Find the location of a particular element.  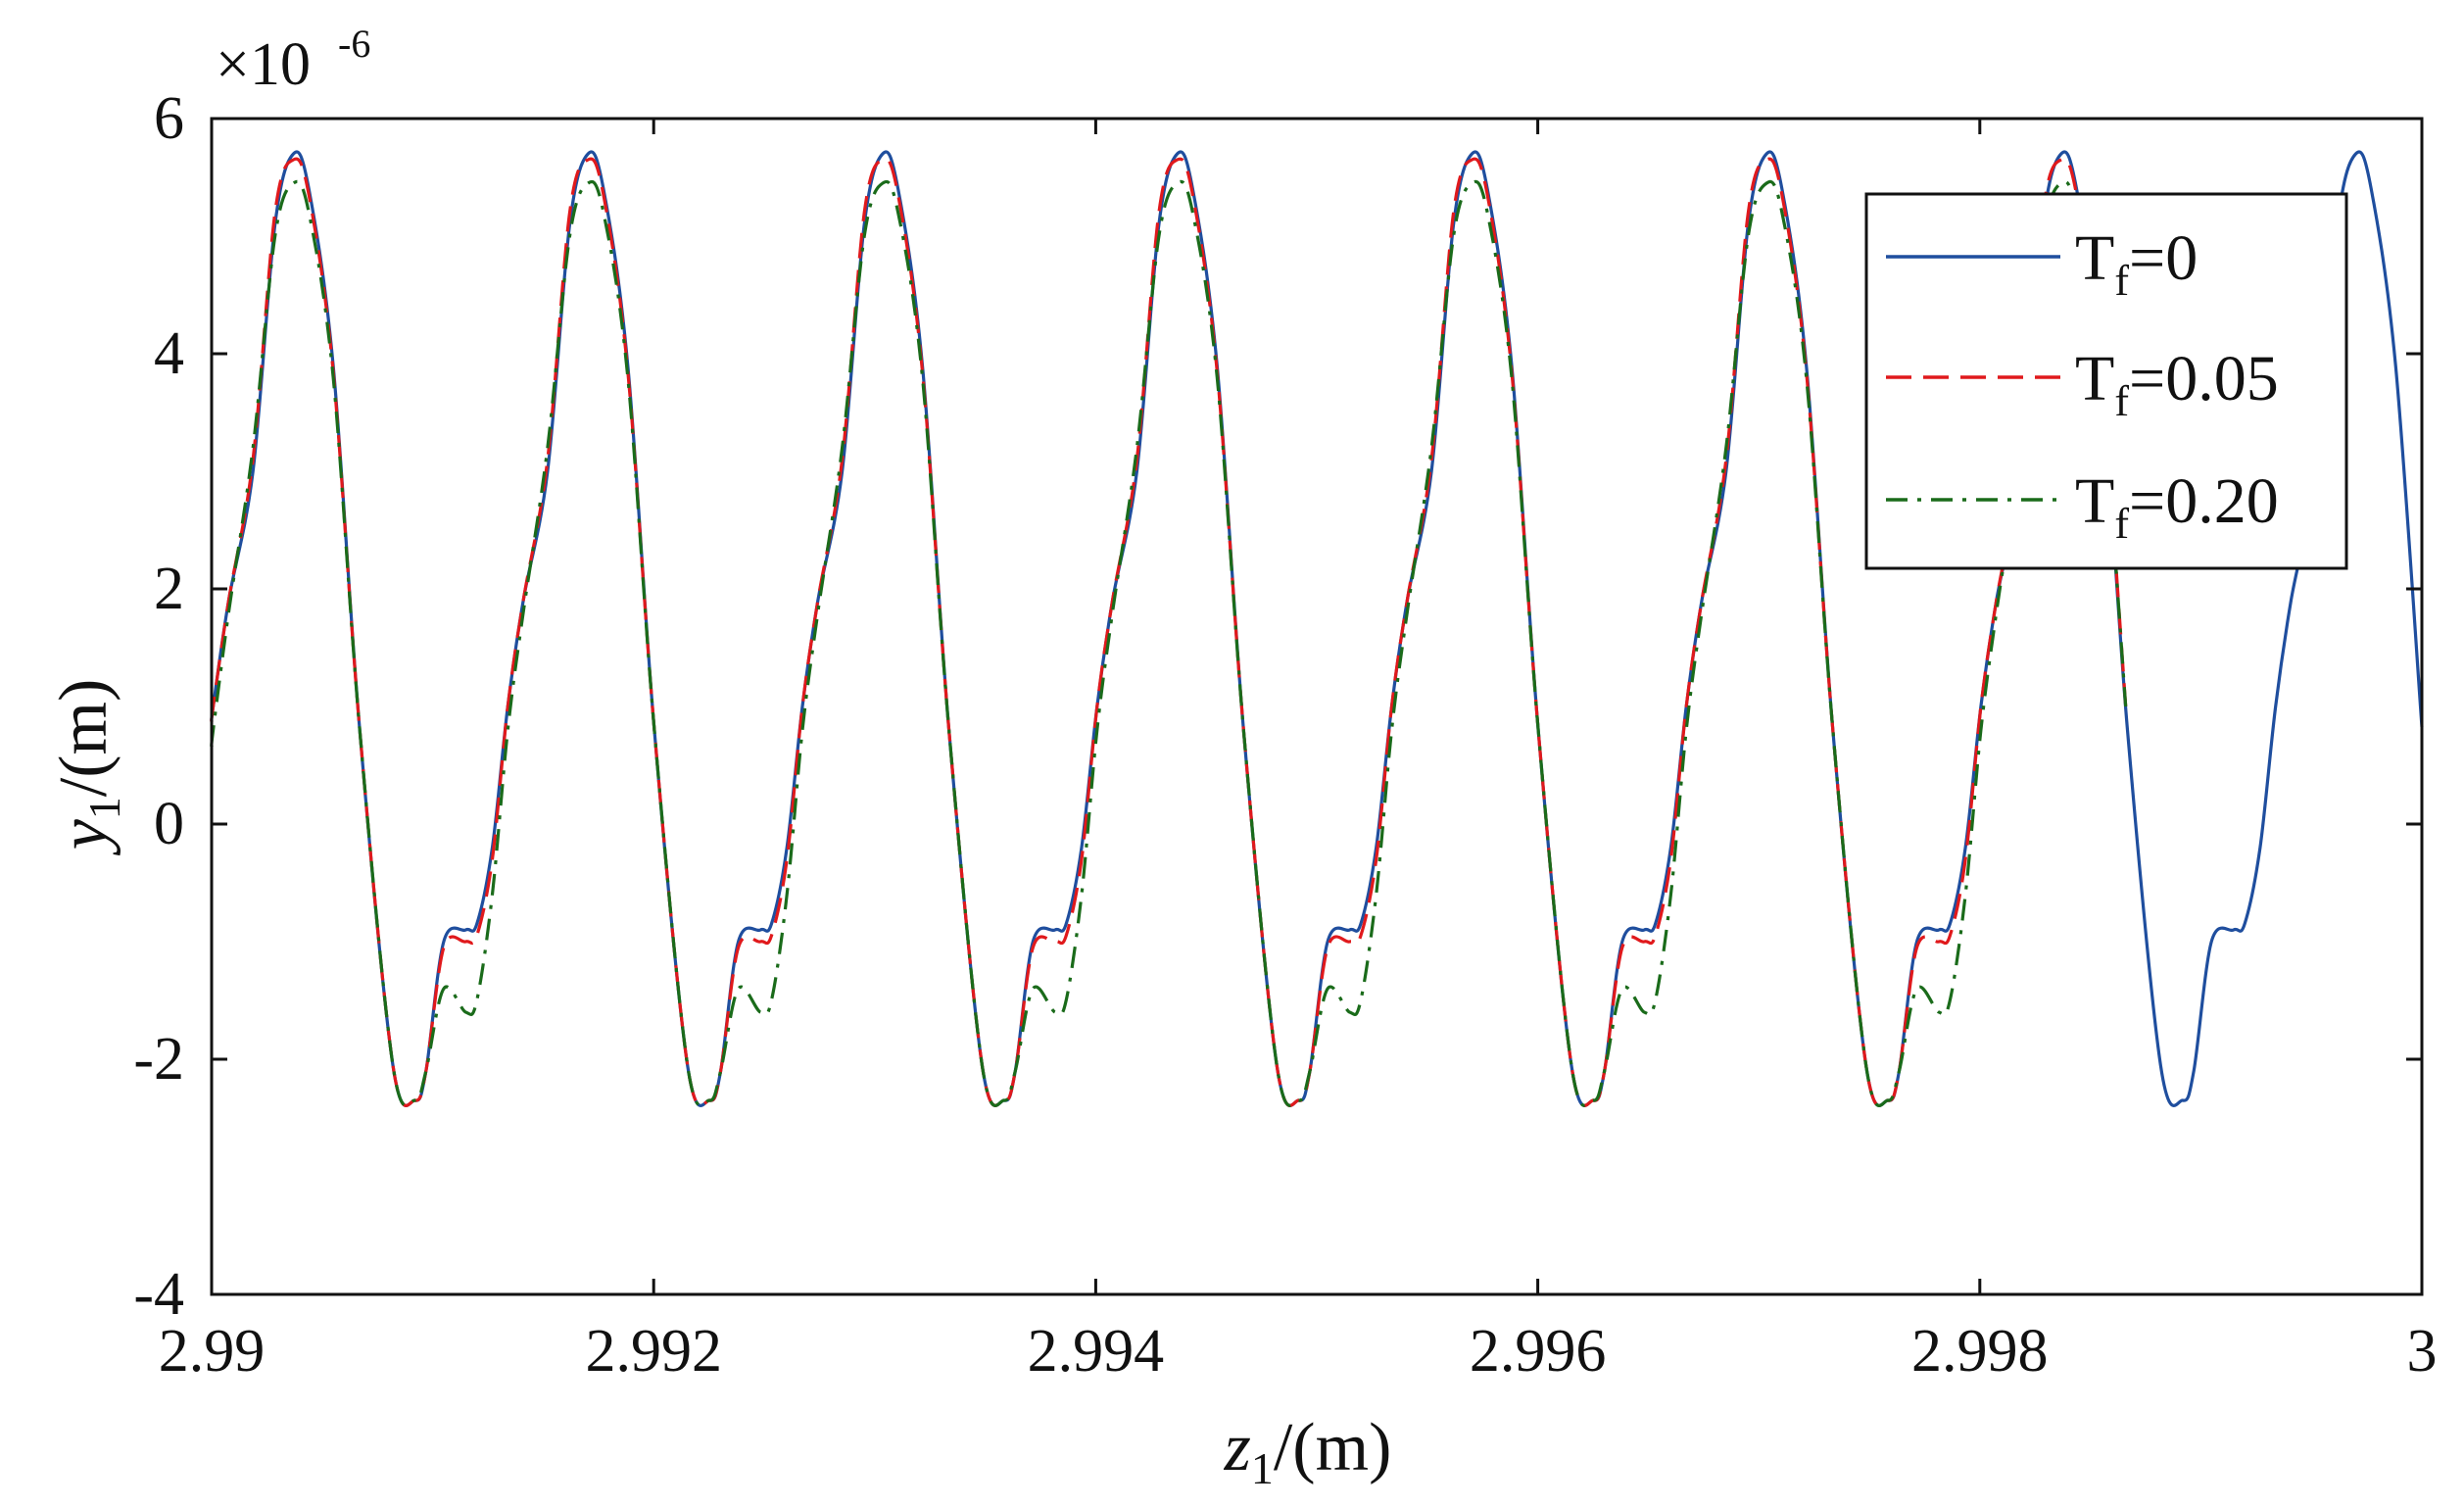

legend-label-tf-005-main: T is located at coordinates (2094, 378).